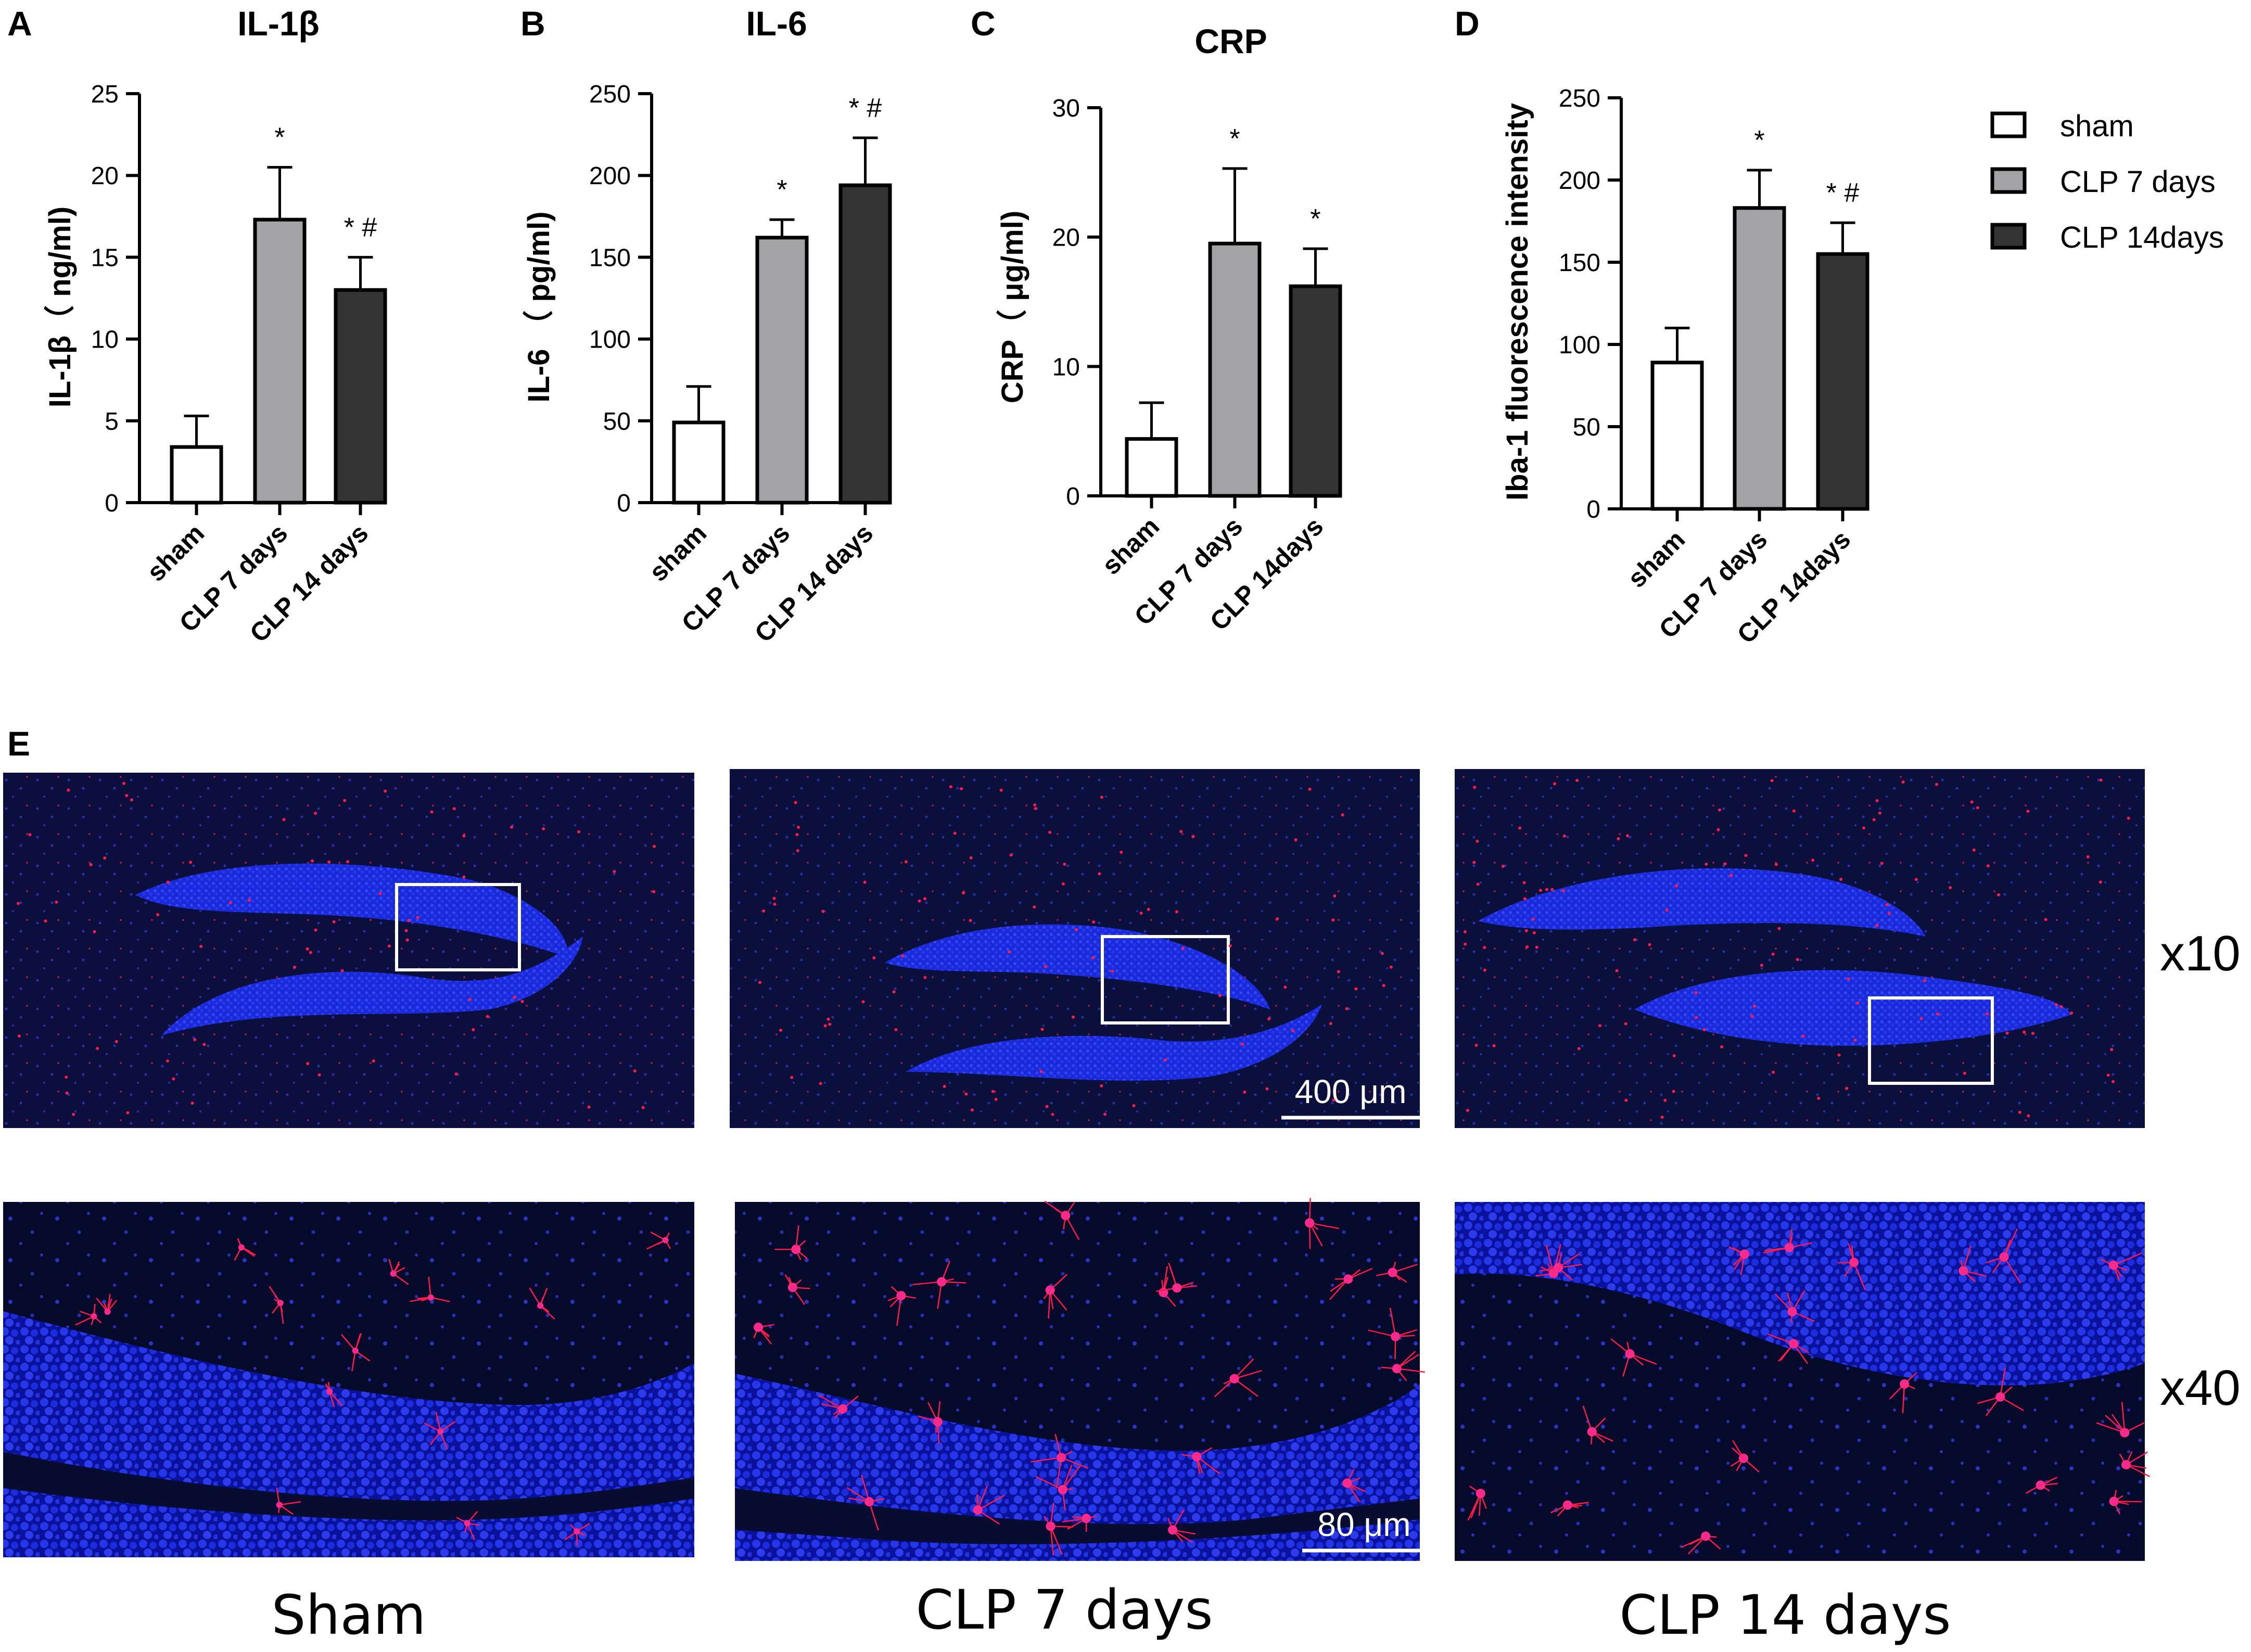  What do you see at coordinates (112, 503) in the screenshot?
I see `y-tick-label: 0` at bounding box center [112, 503].